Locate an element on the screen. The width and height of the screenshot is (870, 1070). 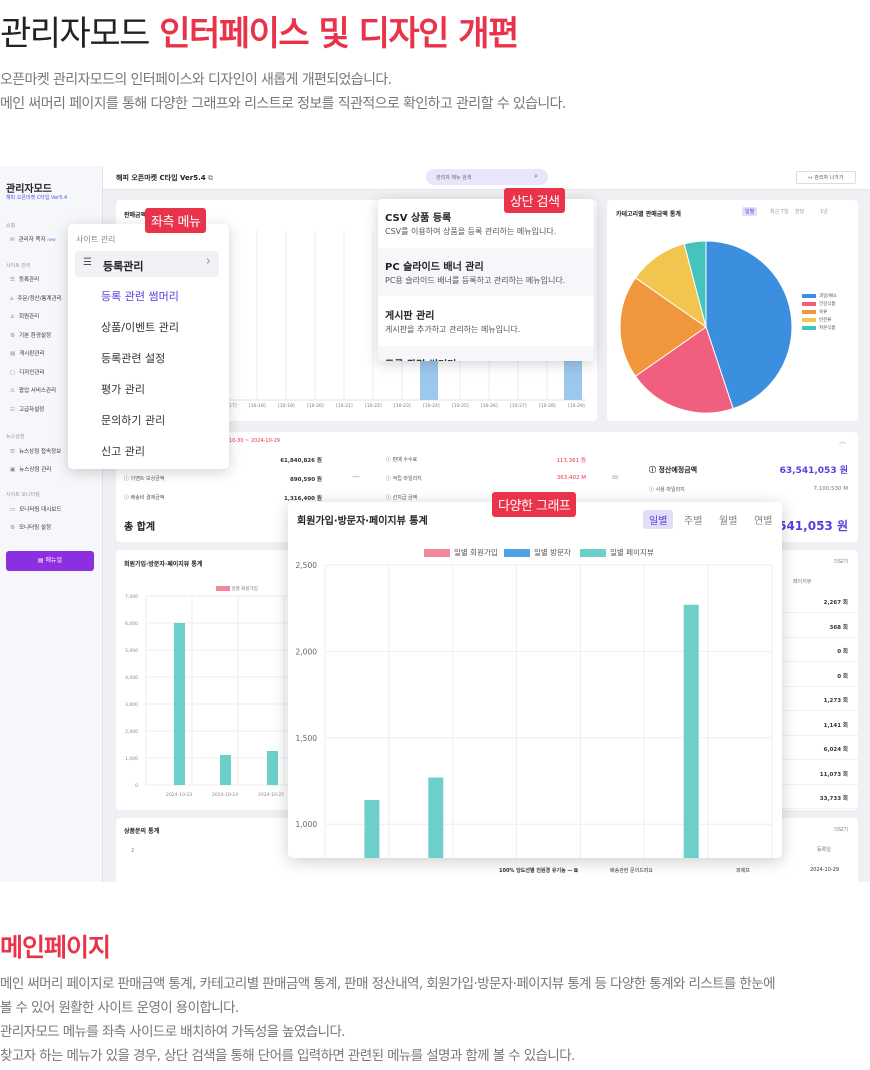
more-link: 더보기 is located at coordinates (841, 562).